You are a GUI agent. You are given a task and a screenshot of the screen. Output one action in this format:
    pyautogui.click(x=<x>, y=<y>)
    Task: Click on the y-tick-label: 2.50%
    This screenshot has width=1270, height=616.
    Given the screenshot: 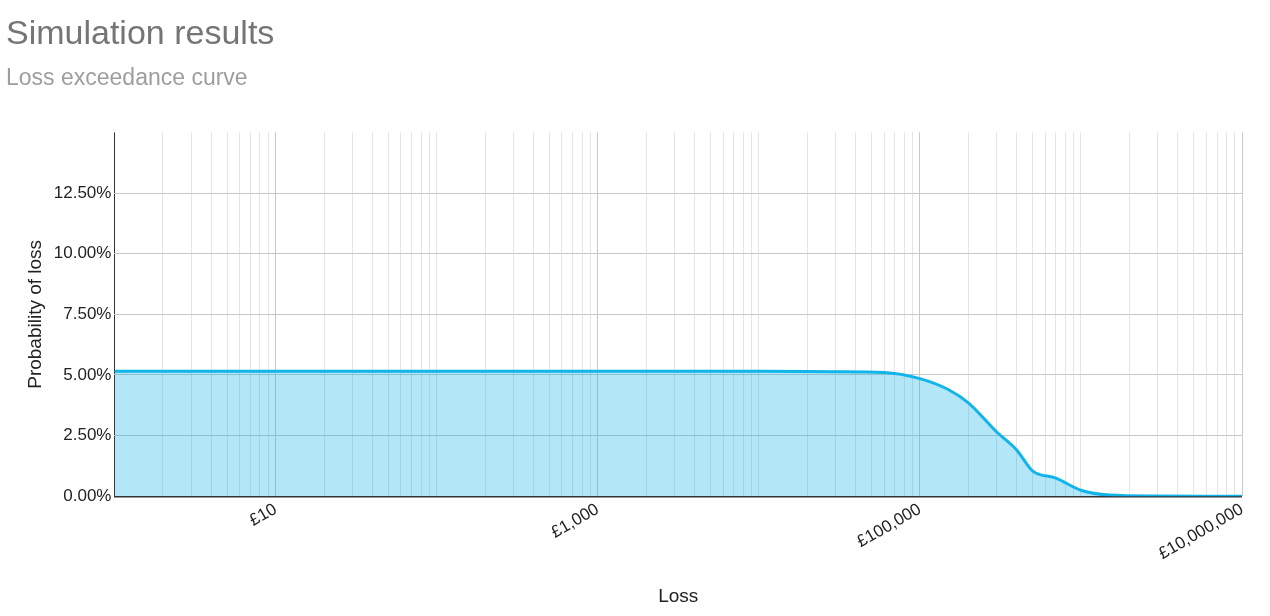 What is the action you would take?
    pyautogui.click(x=87, y=435)
    